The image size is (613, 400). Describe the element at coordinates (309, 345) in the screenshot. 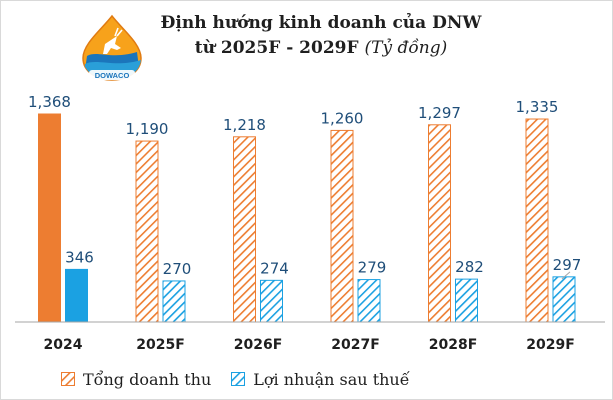

I see `tick-labels-layer: 2024 2025F 2026F 2027F 2028F 2029F` at that location.